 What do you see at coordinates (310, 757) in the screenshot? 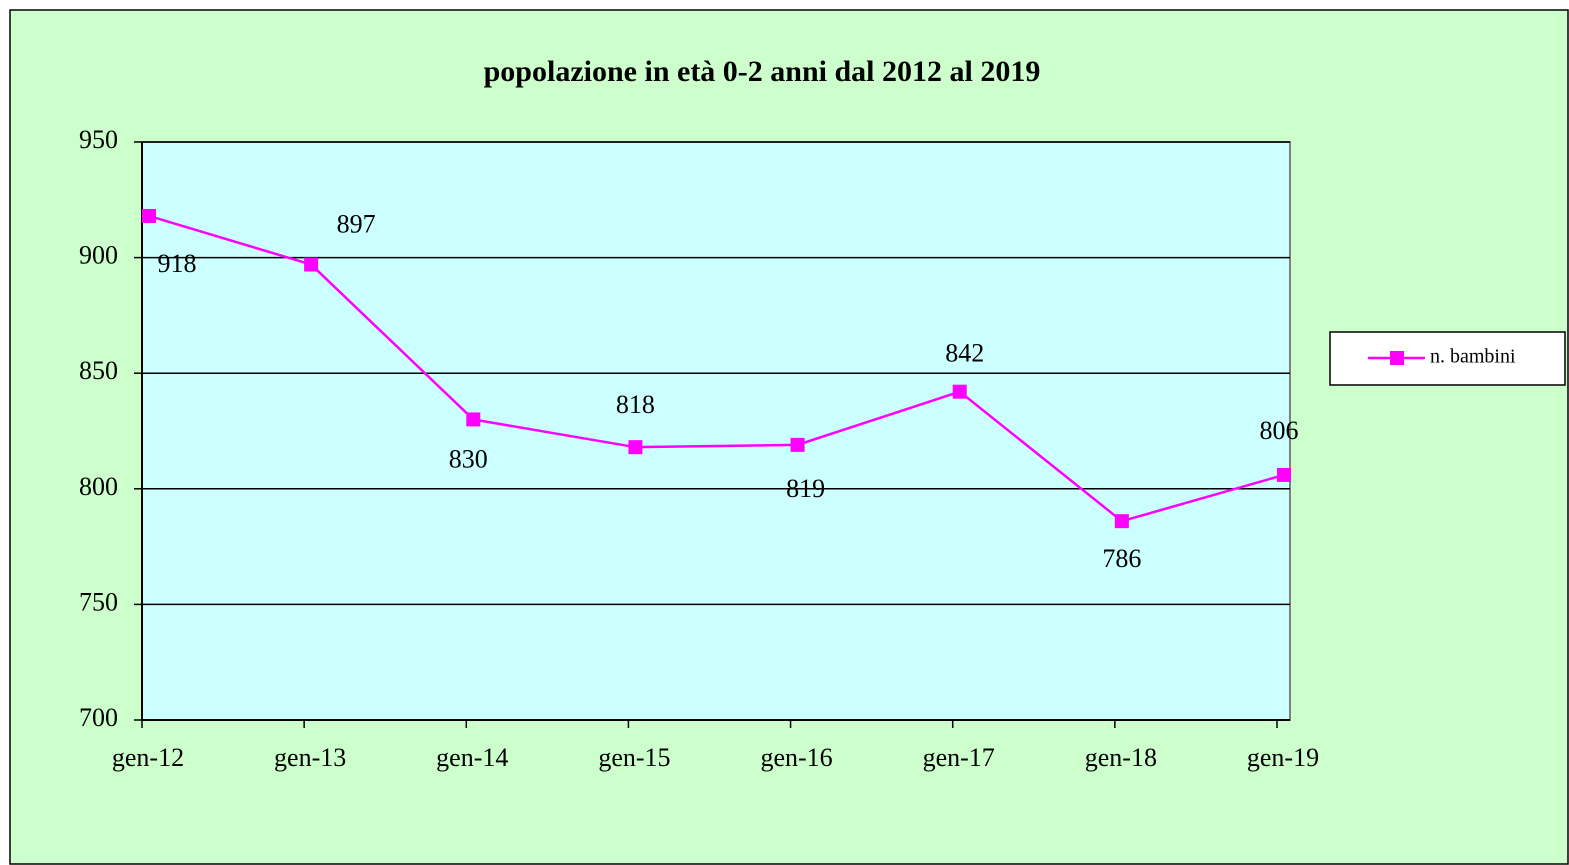
I see `x-tick-label: gen-13` at bounding box center [310, 757].